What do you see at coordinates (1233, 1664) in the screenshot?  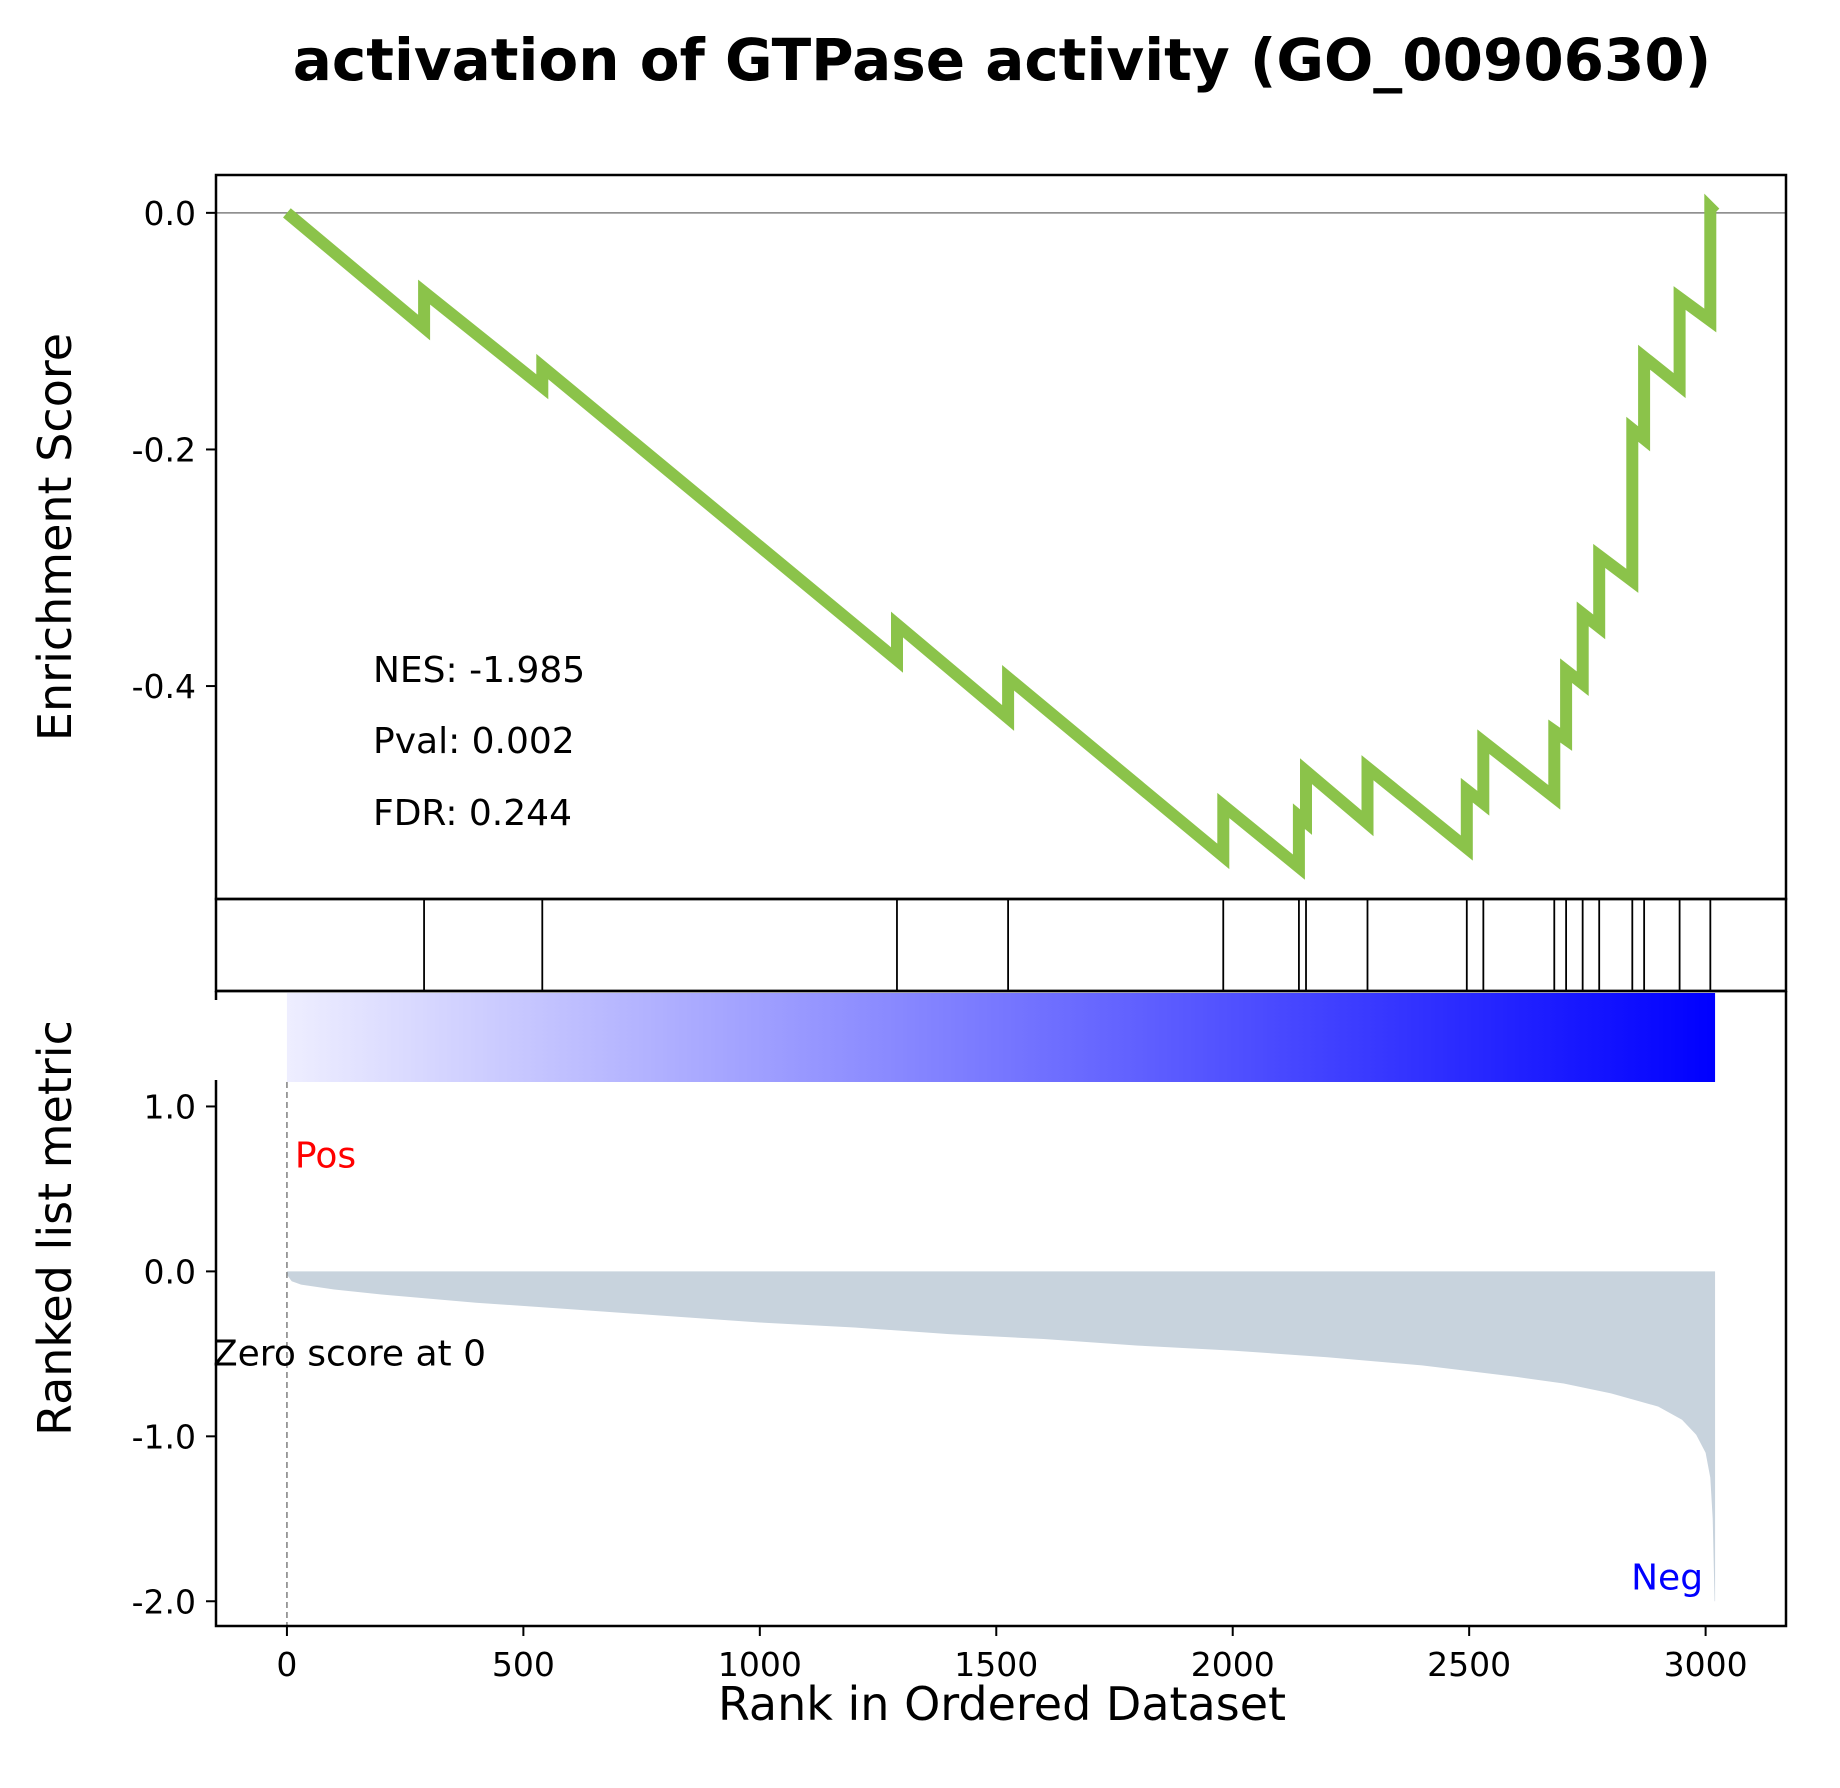 I see `x-tick-label: 2000` at bounding box center [1233, 1664].